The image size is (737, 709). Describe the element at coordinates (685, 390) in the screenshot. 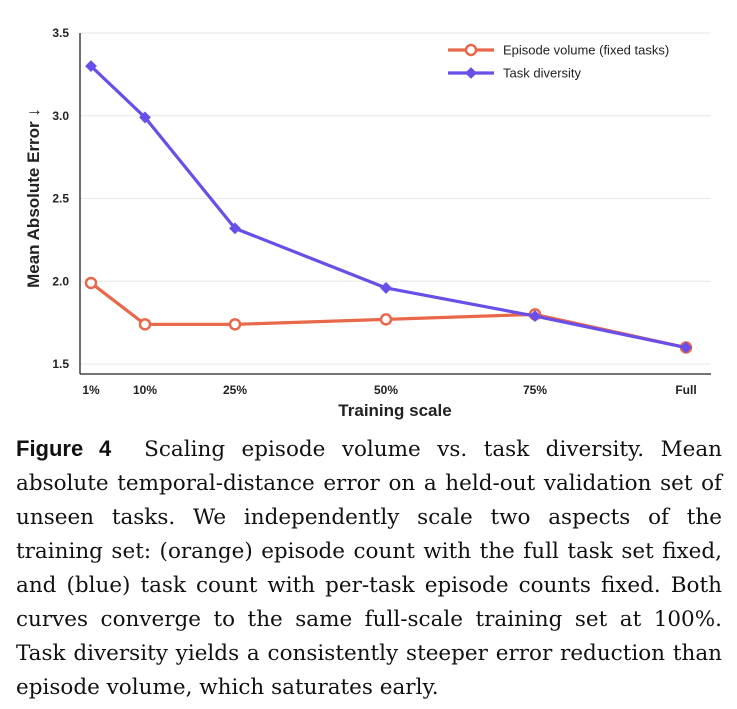

I see `x-tick-label: Full` at that location.